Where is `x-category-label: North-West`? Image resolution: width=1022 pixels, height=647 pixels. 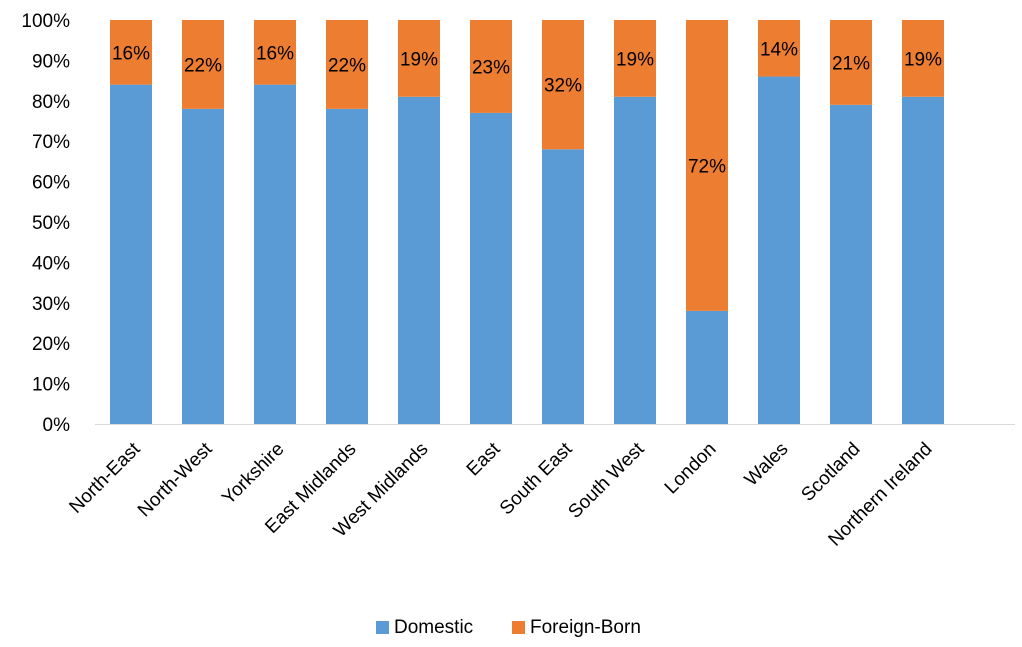
x-category-label: North-West is located at coordinates (175, 479).